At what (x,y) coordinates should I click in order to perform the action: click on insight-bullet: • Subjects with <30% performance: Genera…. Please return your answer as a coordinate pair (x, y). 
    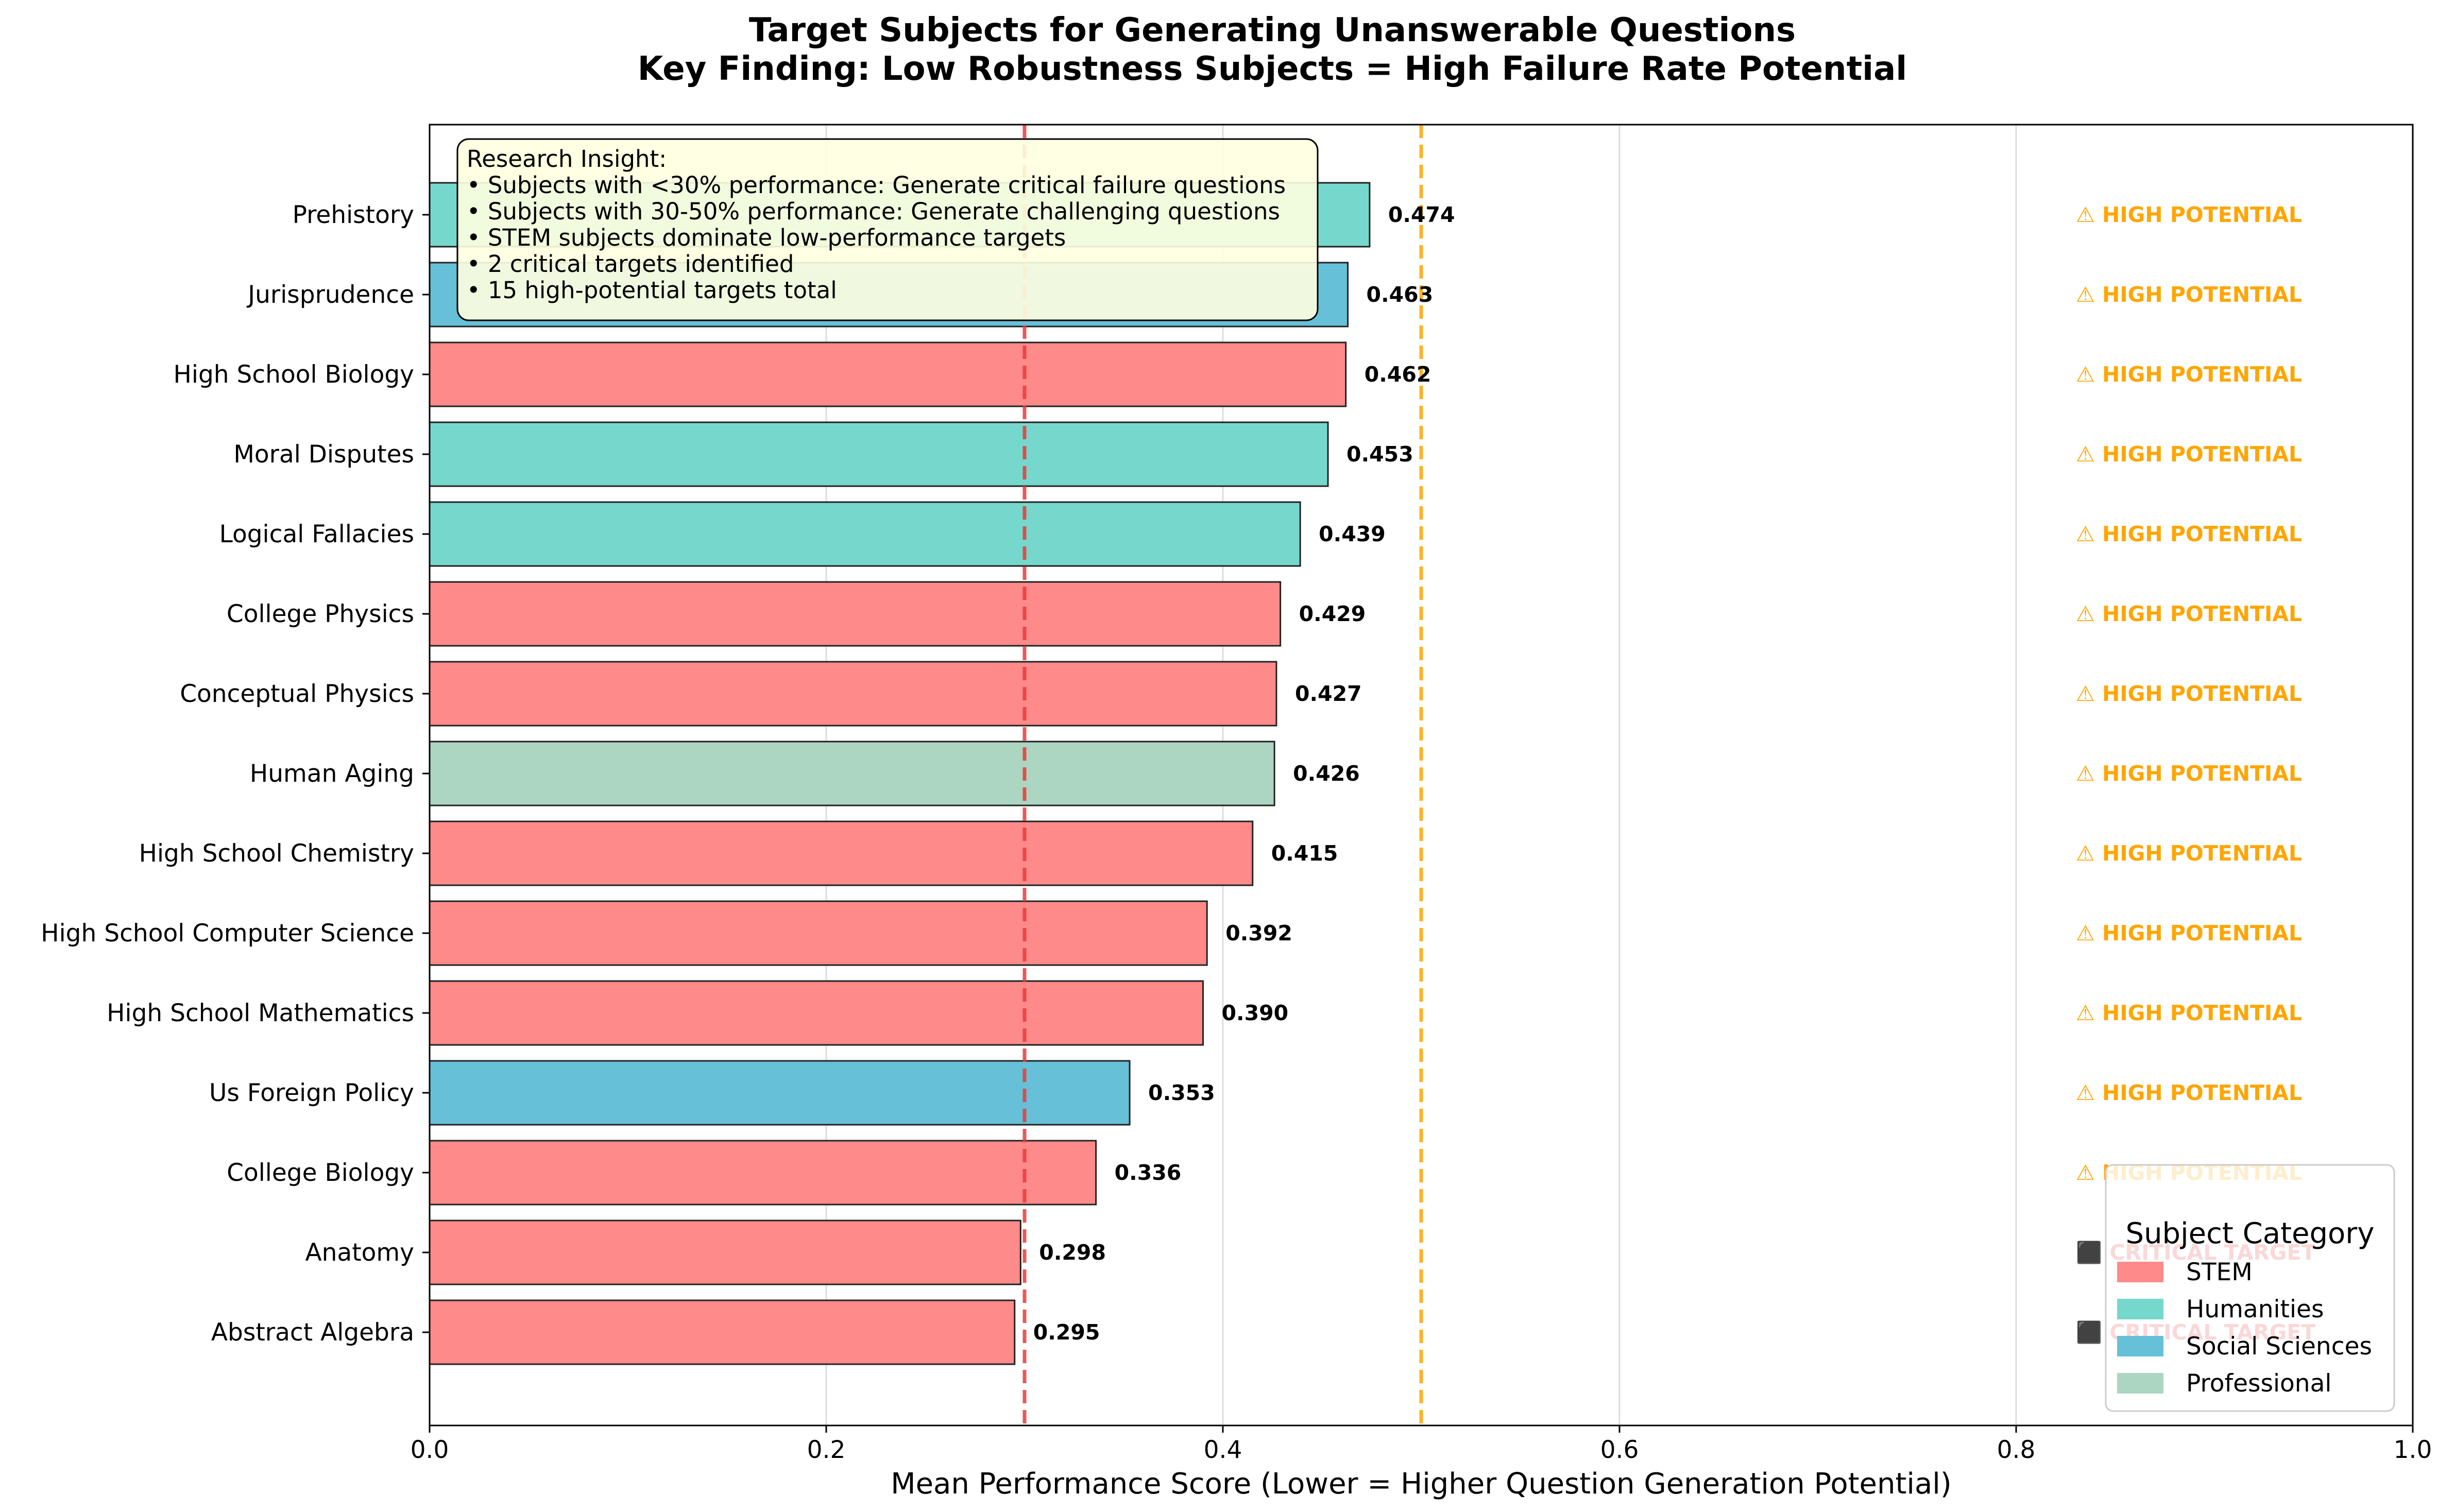
    Looking at the image, I should click on (877, 185).